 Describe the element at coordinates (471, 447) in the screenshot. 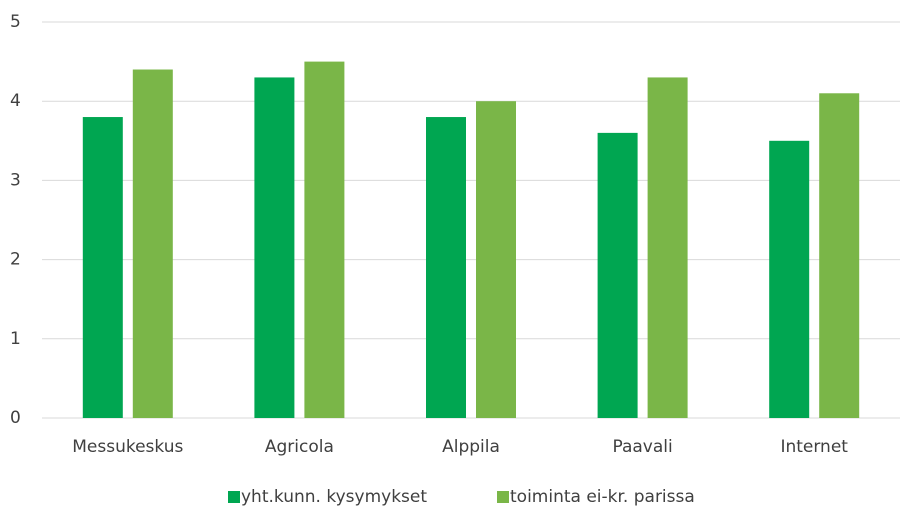

I see `x-tick-label: Alppila` at that location.